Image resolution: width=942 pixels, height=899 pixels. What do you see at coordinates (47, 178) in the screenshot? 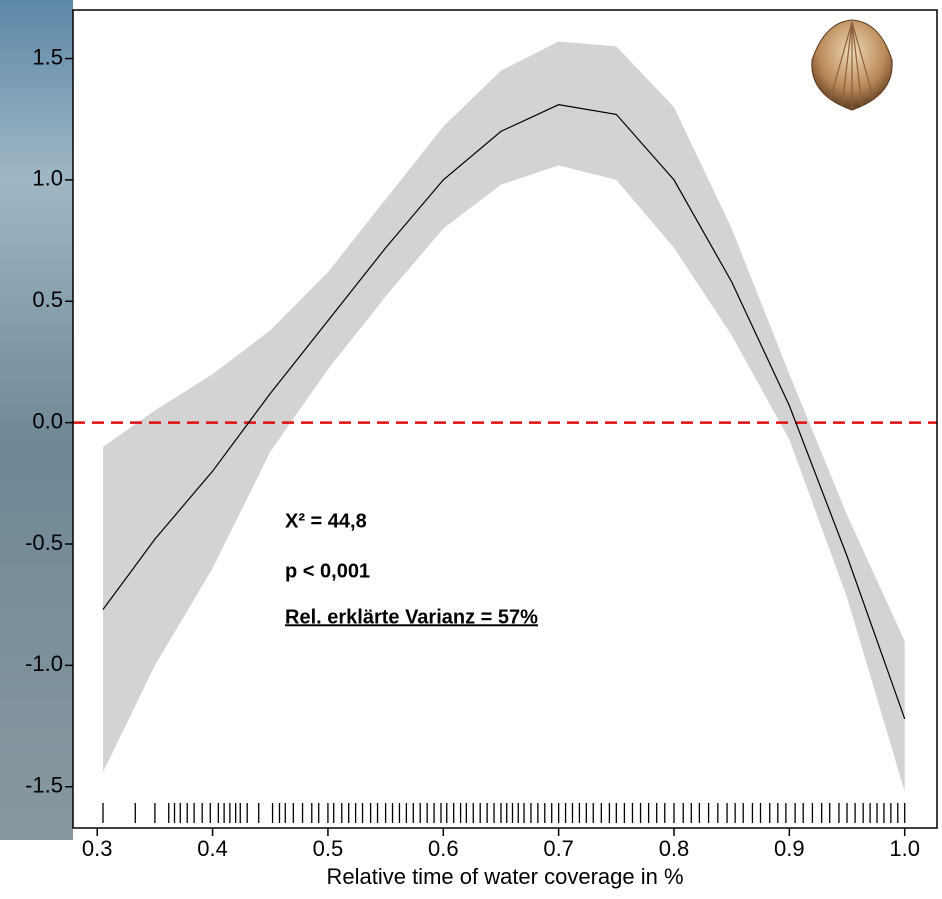
I see `y-tick-label: 1.0` at bounding box center [47, 178].